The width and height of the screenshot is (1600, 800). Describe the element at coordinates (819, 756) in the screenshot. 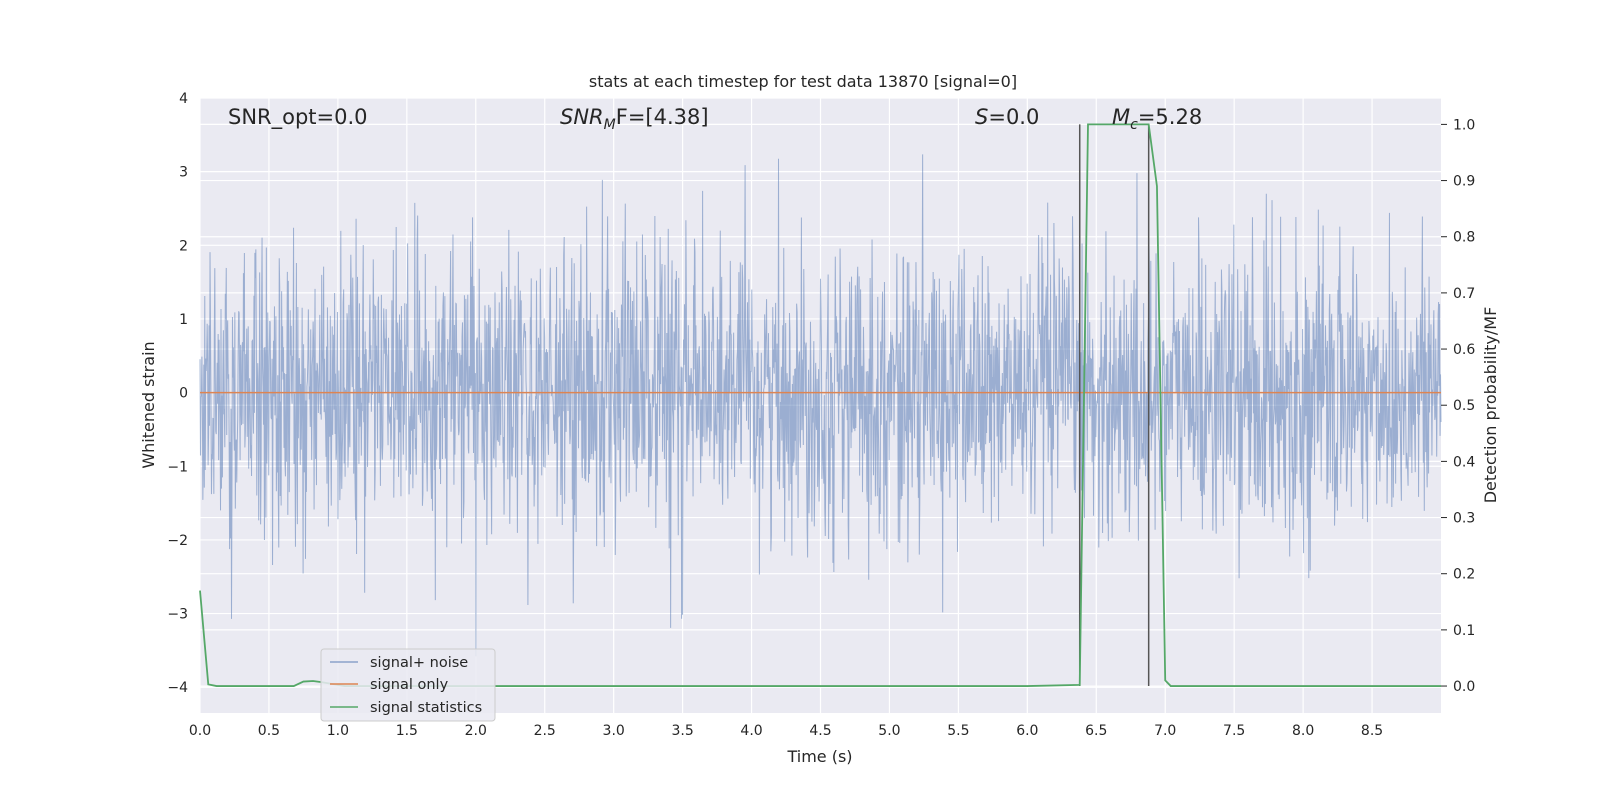

I see `x-axis-label: Time (s)` at that location.